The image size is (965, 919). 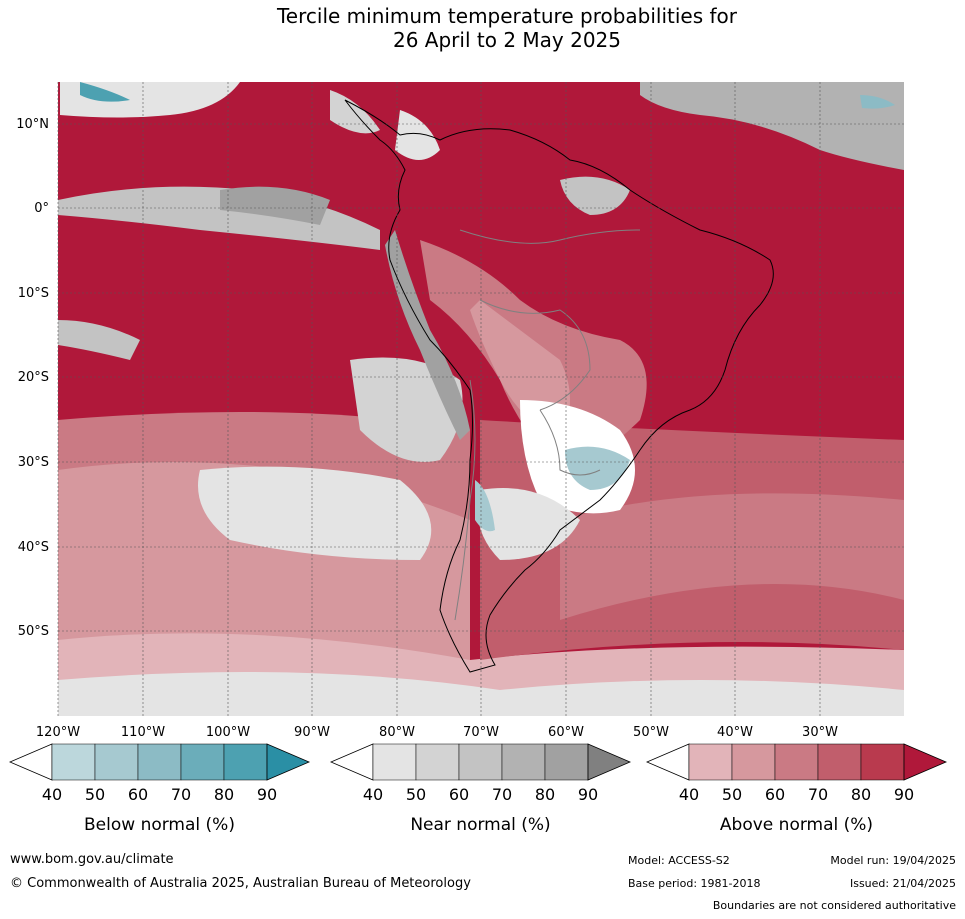 I want to click on lon-label: 40°W, so click(x=735, y=732).